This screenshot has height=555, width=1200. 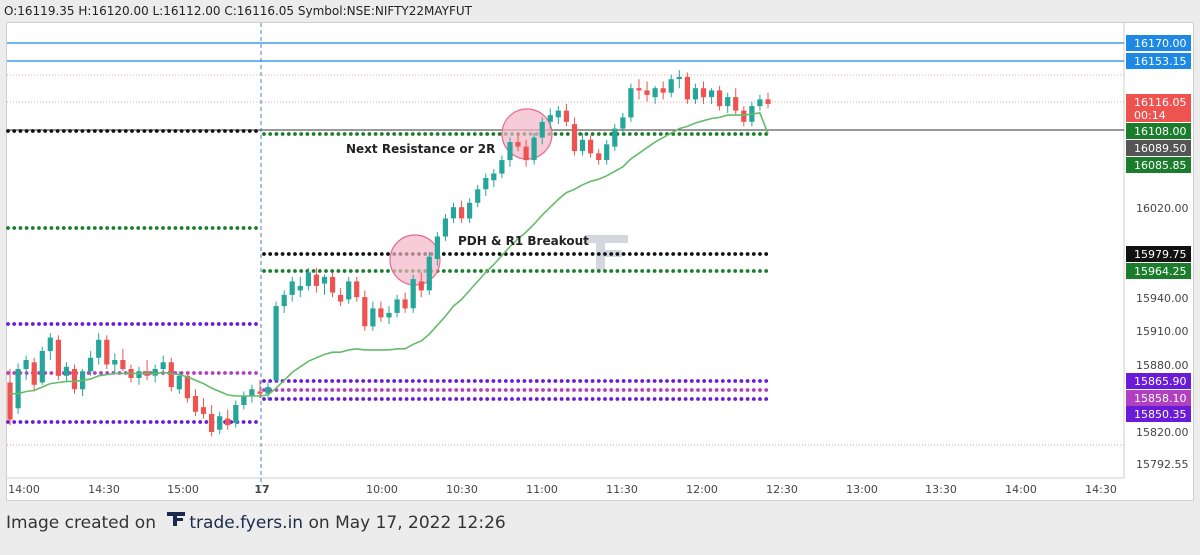 I want to click on time-tick-label: 13:00, so click(x=862, y=489).